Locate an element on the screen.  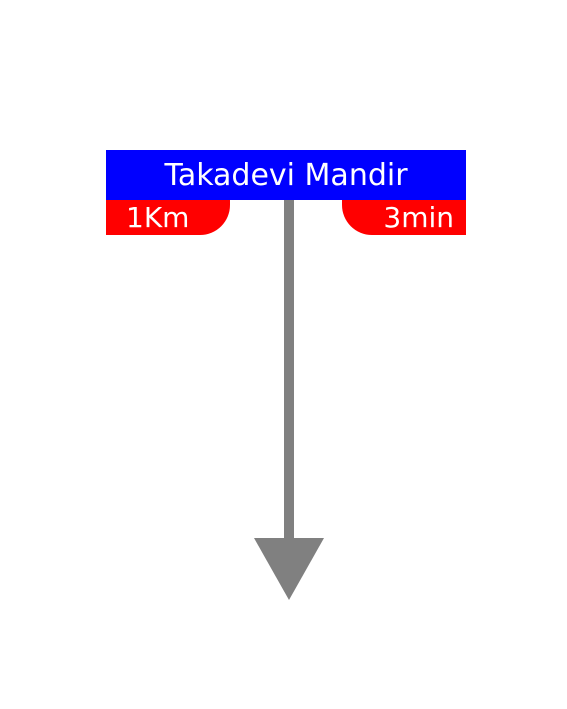
arrow-head is located at coordinates (289, 569).